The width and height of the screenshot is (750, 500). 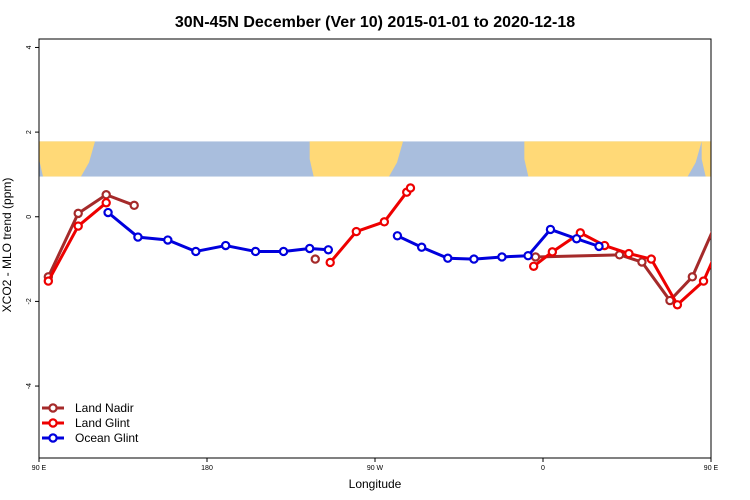 What do you see at coordinates (29, 386) in the screenshot?
I see `y-tick-label: -4` at bounding box center [29, 386].